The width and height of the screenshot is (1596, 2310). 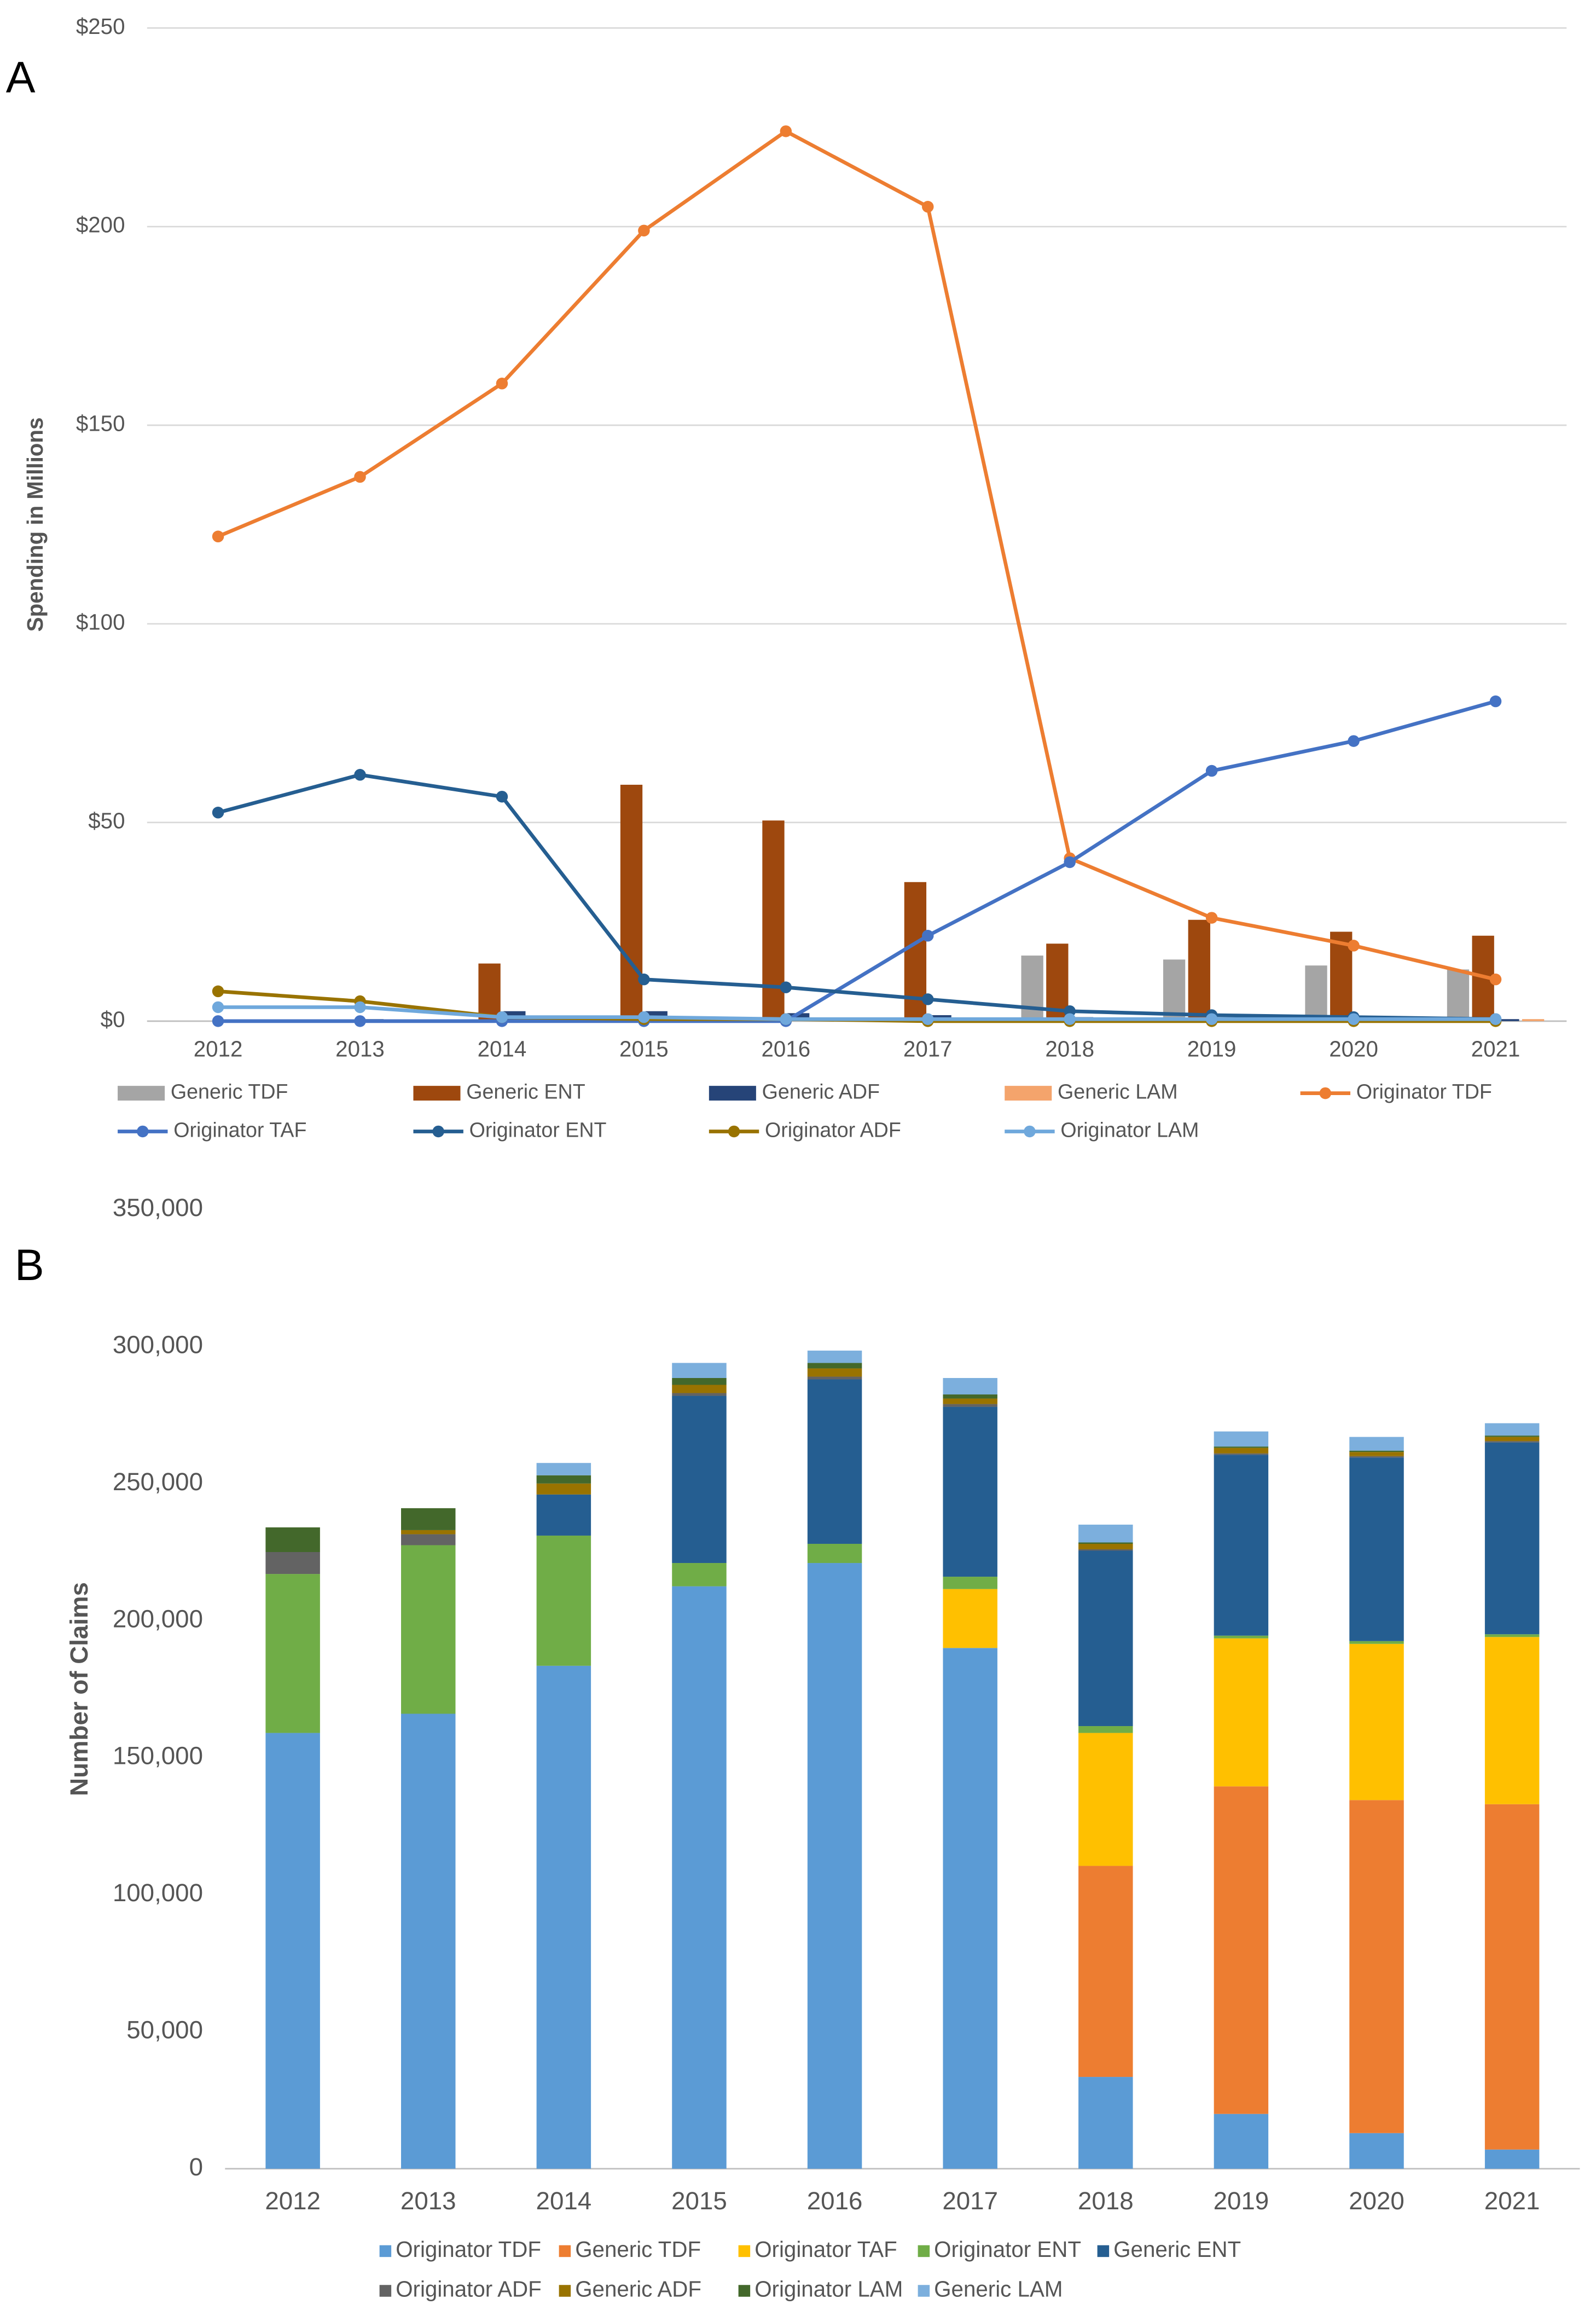 I want to click on y-tick-label: $50, so click(x=106, y=820).